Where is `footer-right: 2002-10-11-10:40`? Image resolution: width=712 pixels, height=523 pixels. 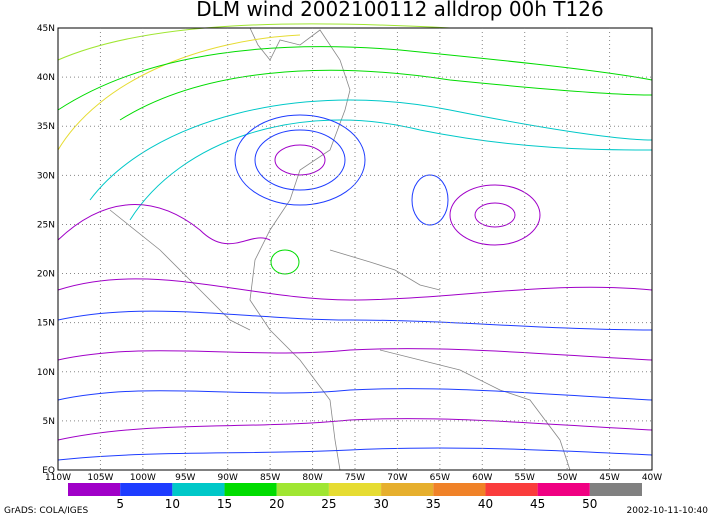 footer-right: 2002-10-11-10:40 is located at coordinates (668, 511).